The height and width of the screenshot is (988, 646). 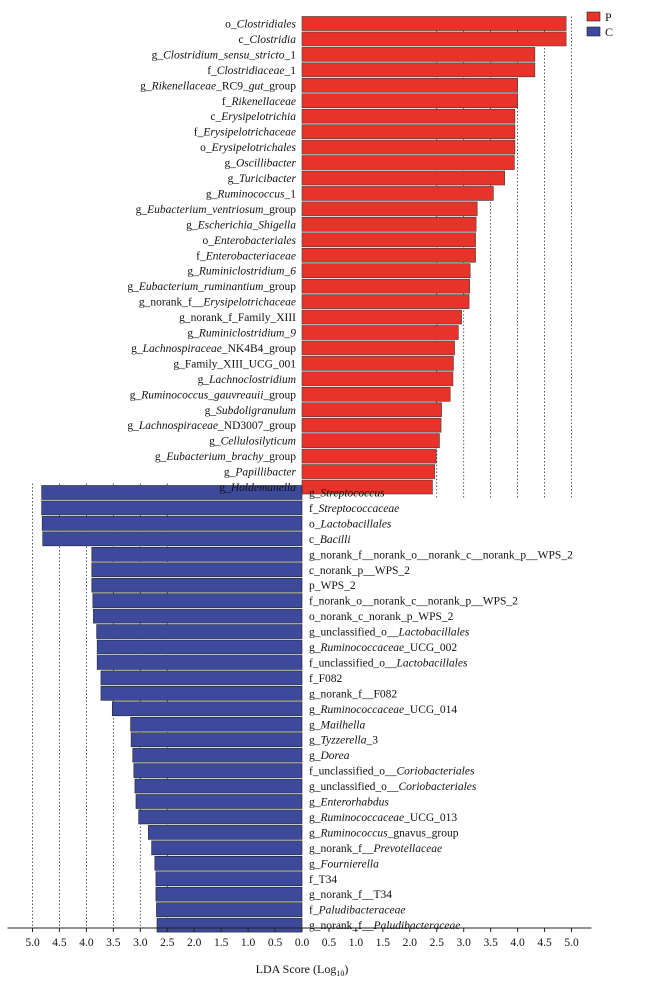 I want to click on legend: PC, so click(x=599, y=24).